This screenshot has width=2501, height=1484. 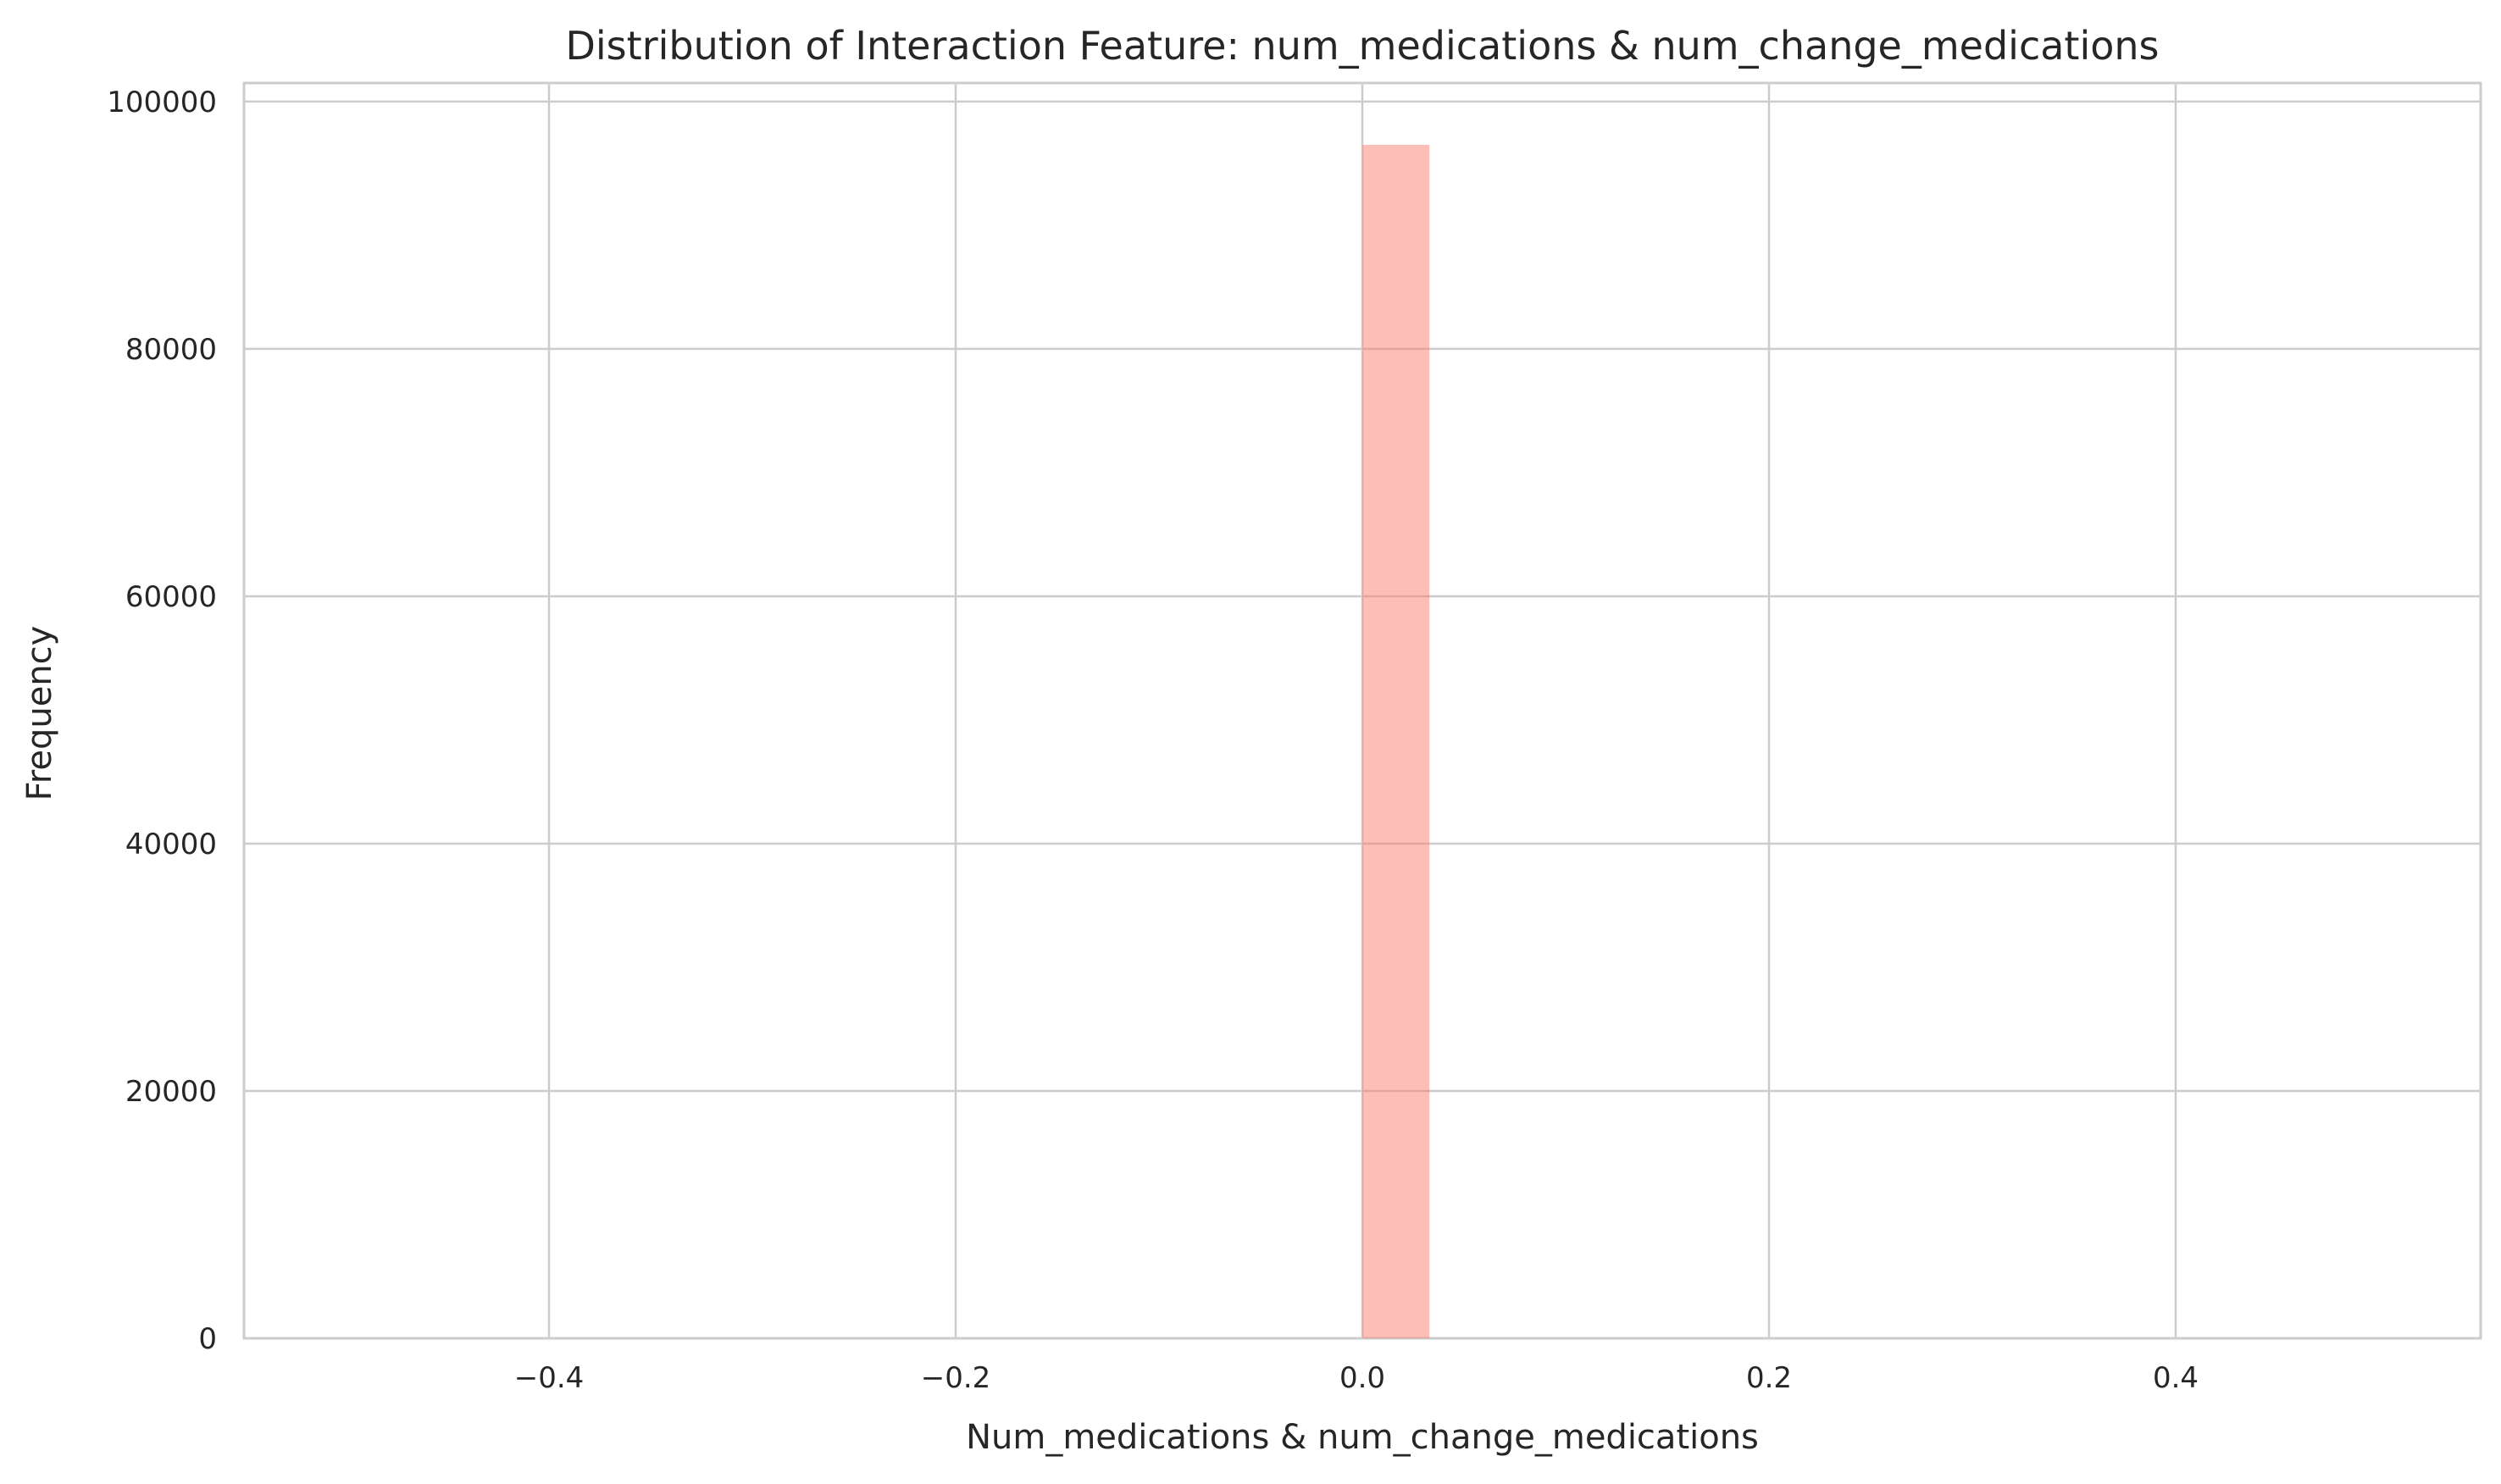 I want to click on x-axis-ticks: −0.4 −0.2 0.0 0.2 0.4, so click(x=1356, y=1378).